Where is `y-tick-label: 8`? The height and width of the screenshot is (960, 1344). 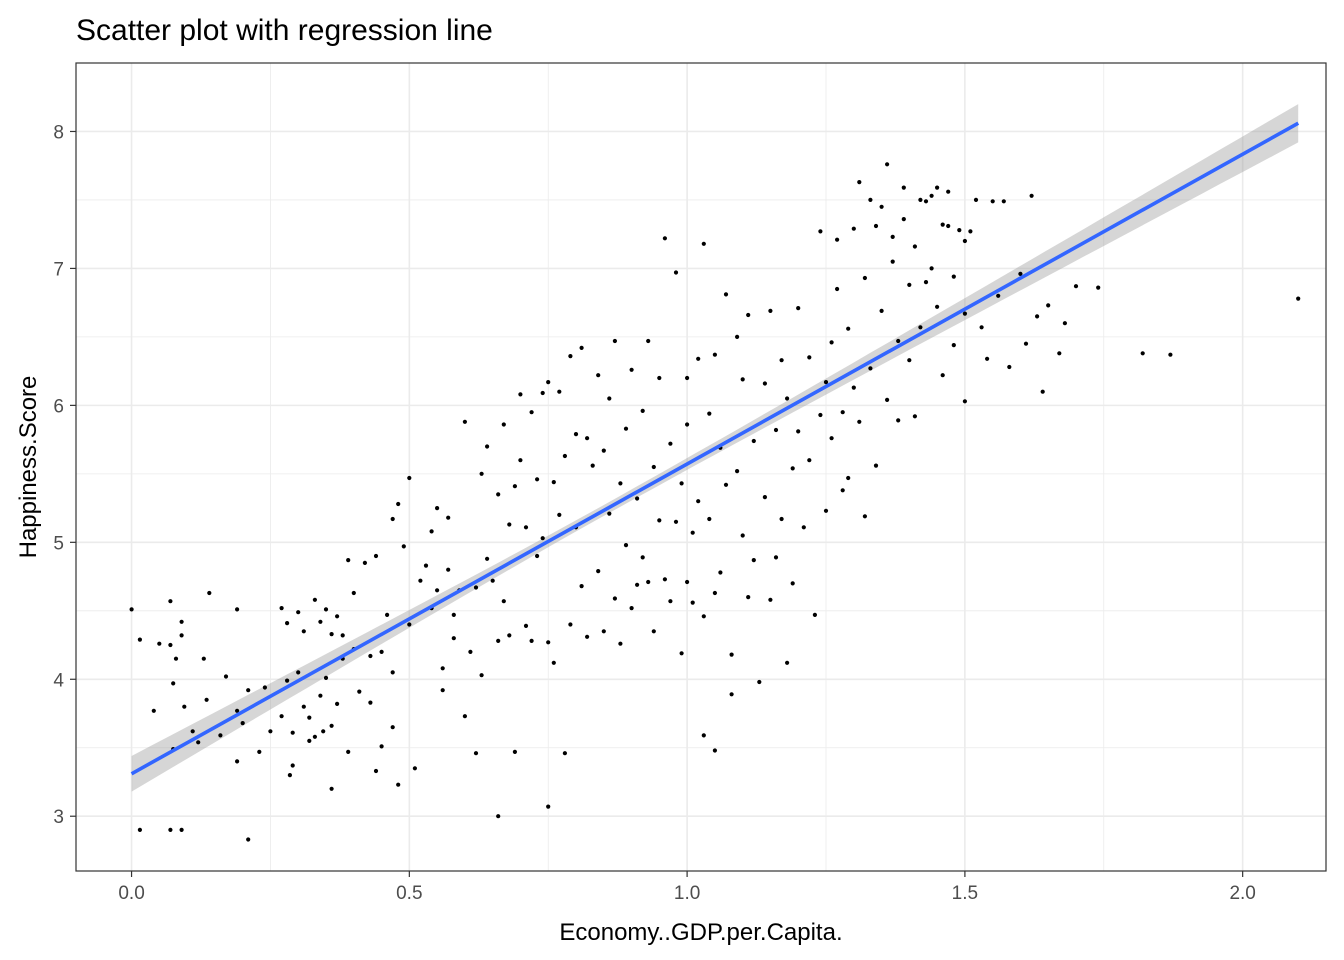 y-tick-label: 8 is located at coordinates (58, 132).